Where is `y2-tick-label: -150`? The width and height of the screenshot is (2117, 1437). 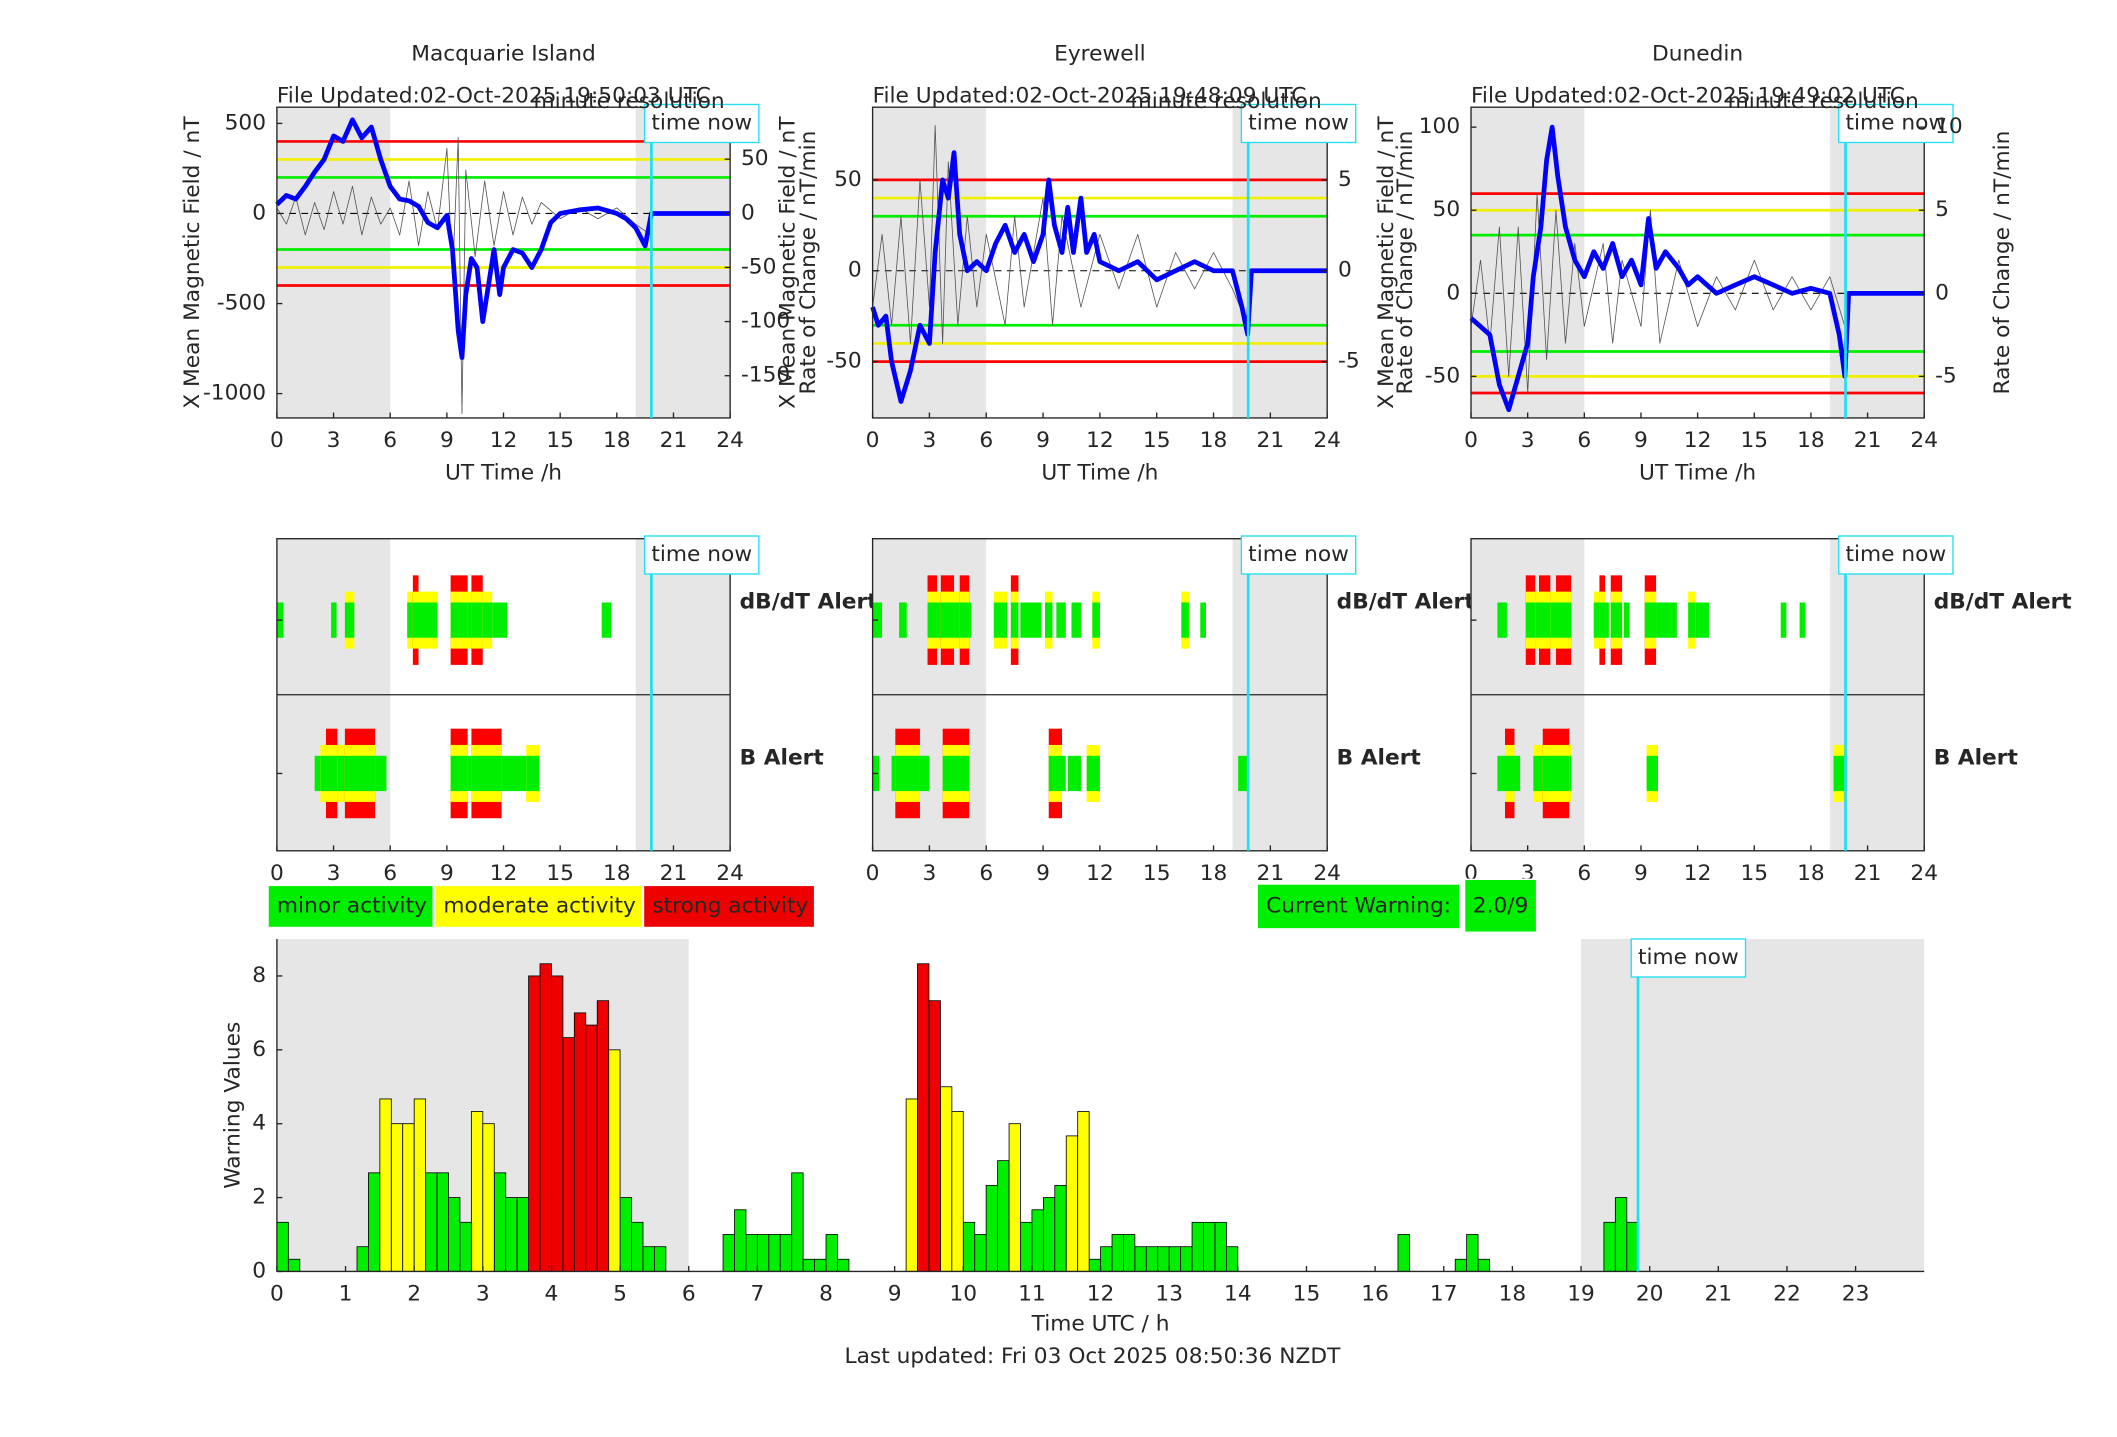 y2-tick-label: -150 is located at coordinates (765, 375).